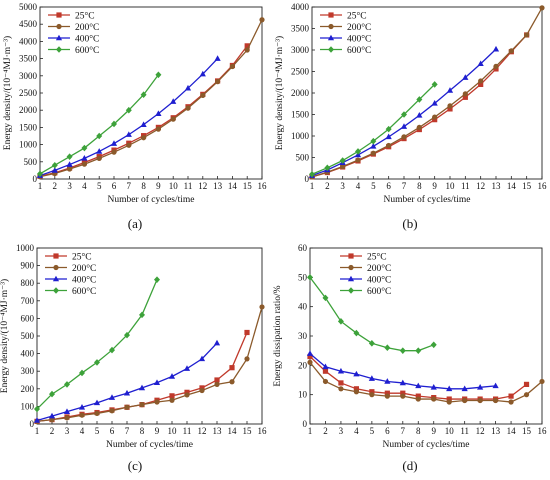  What do you see at coordinates (403, 431) in the screenshot?
I see `x-tick-label: 7` at bounding box center [403, 431].